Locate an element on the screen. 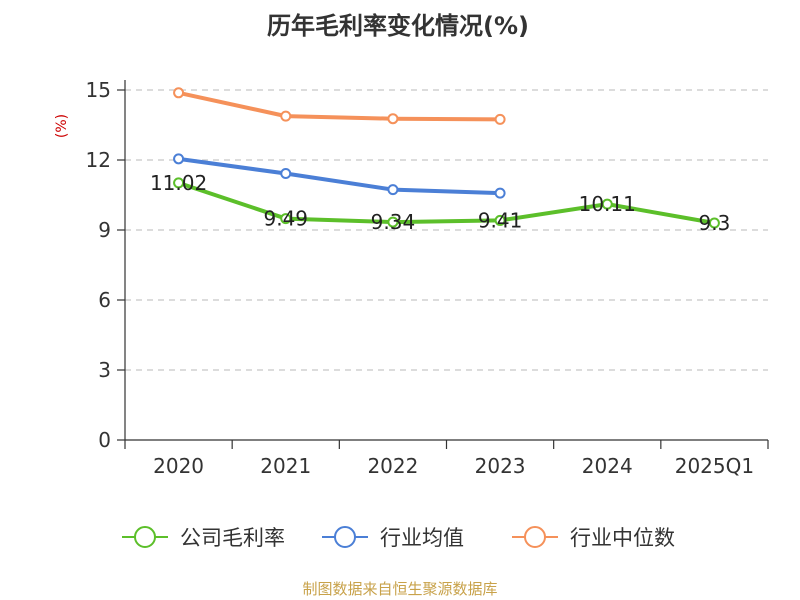  chart-title: 历年毛利率变化情况(%) is located at coordinates (398, 26).